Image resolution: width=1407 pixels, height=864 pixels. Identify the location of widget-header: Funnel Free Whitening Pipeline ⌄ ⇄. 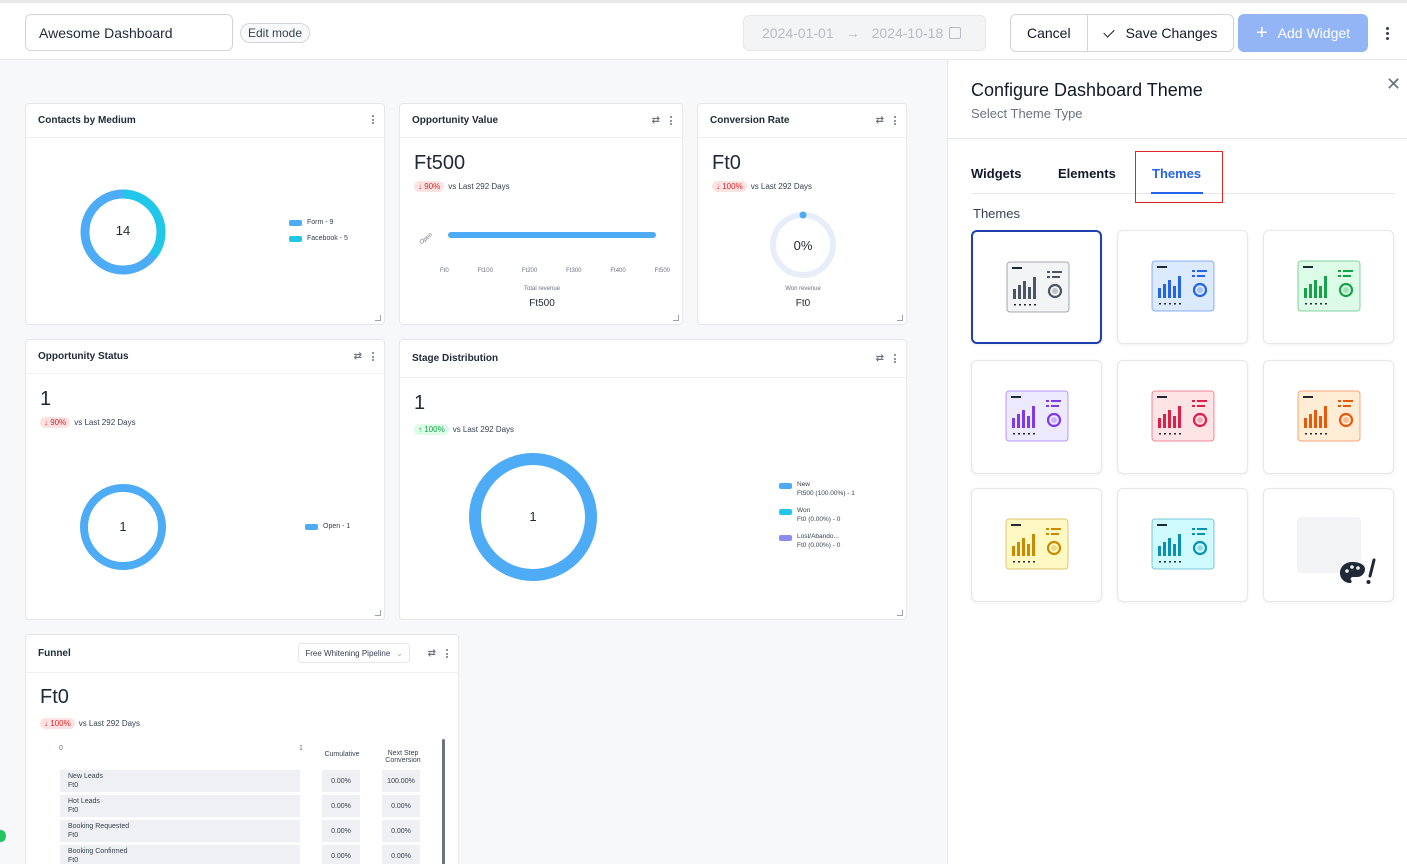
(242, 654).